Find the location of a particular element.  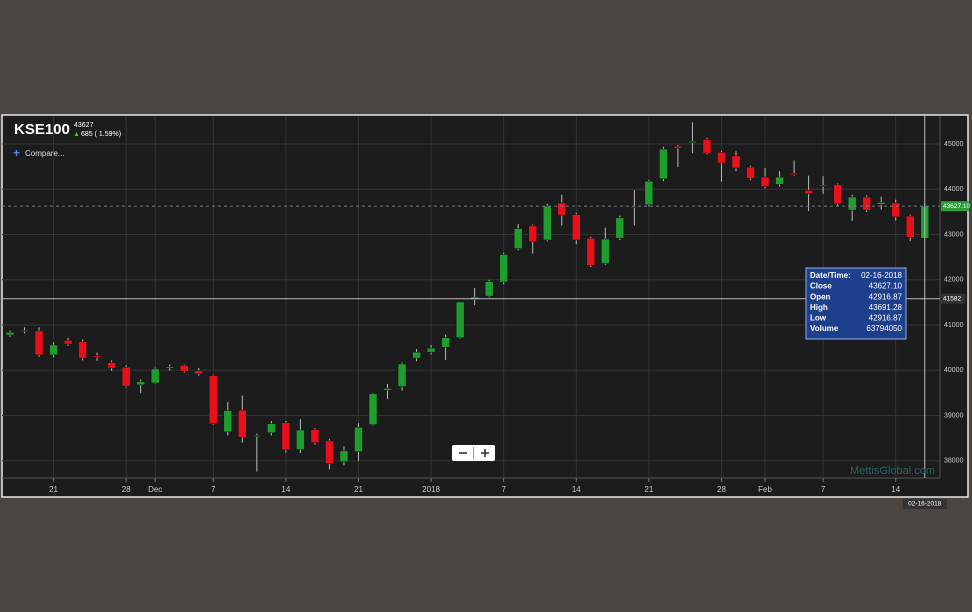

symbol-title: KSE100 is located at coordinates (42, 129).